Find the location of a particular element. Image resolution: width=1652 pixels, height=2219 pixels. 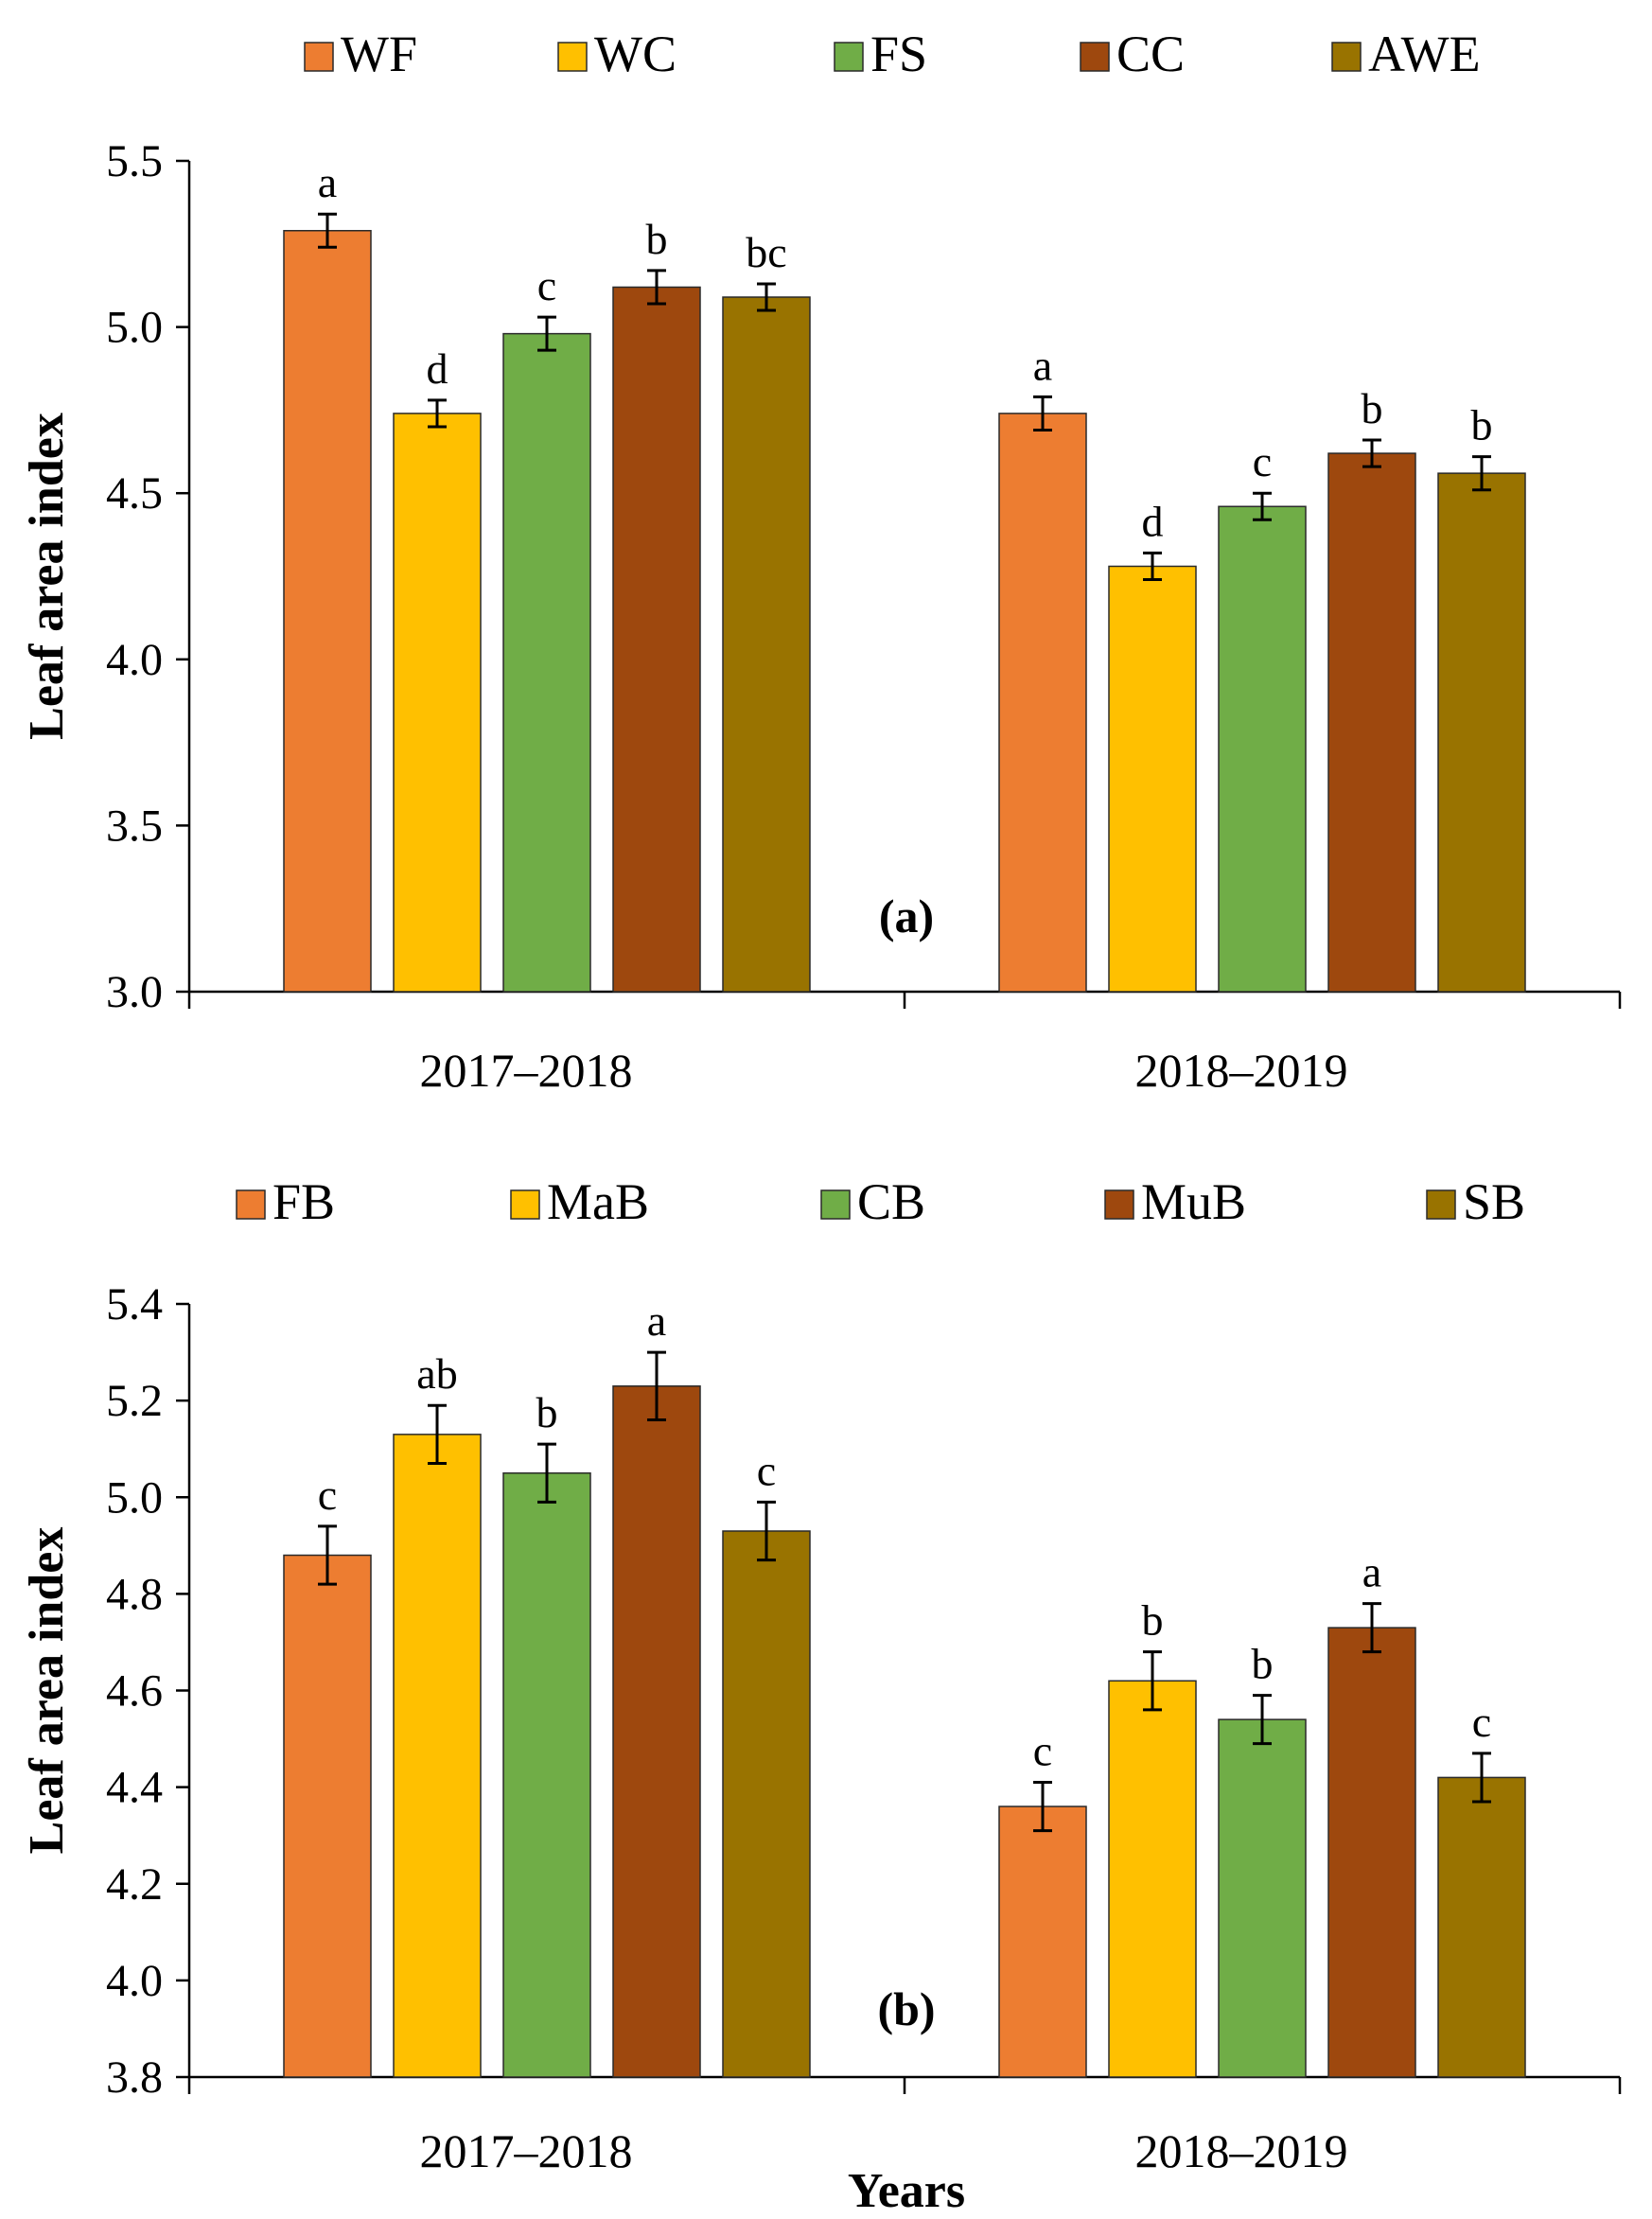

panel-label: (a) is located at coordinates (906, 915).